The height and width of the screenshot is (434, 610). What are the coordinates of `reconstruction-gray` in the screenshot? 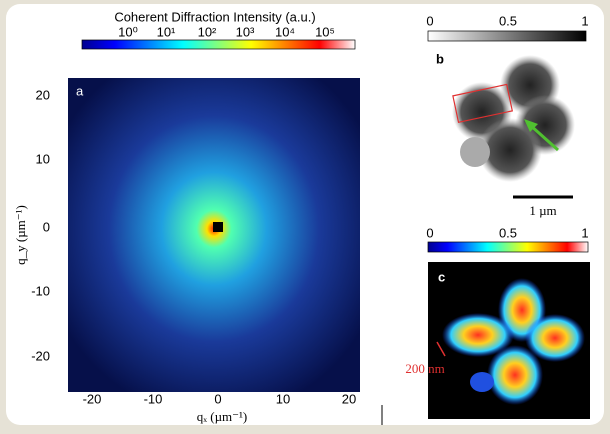 It's located at (513, 118).